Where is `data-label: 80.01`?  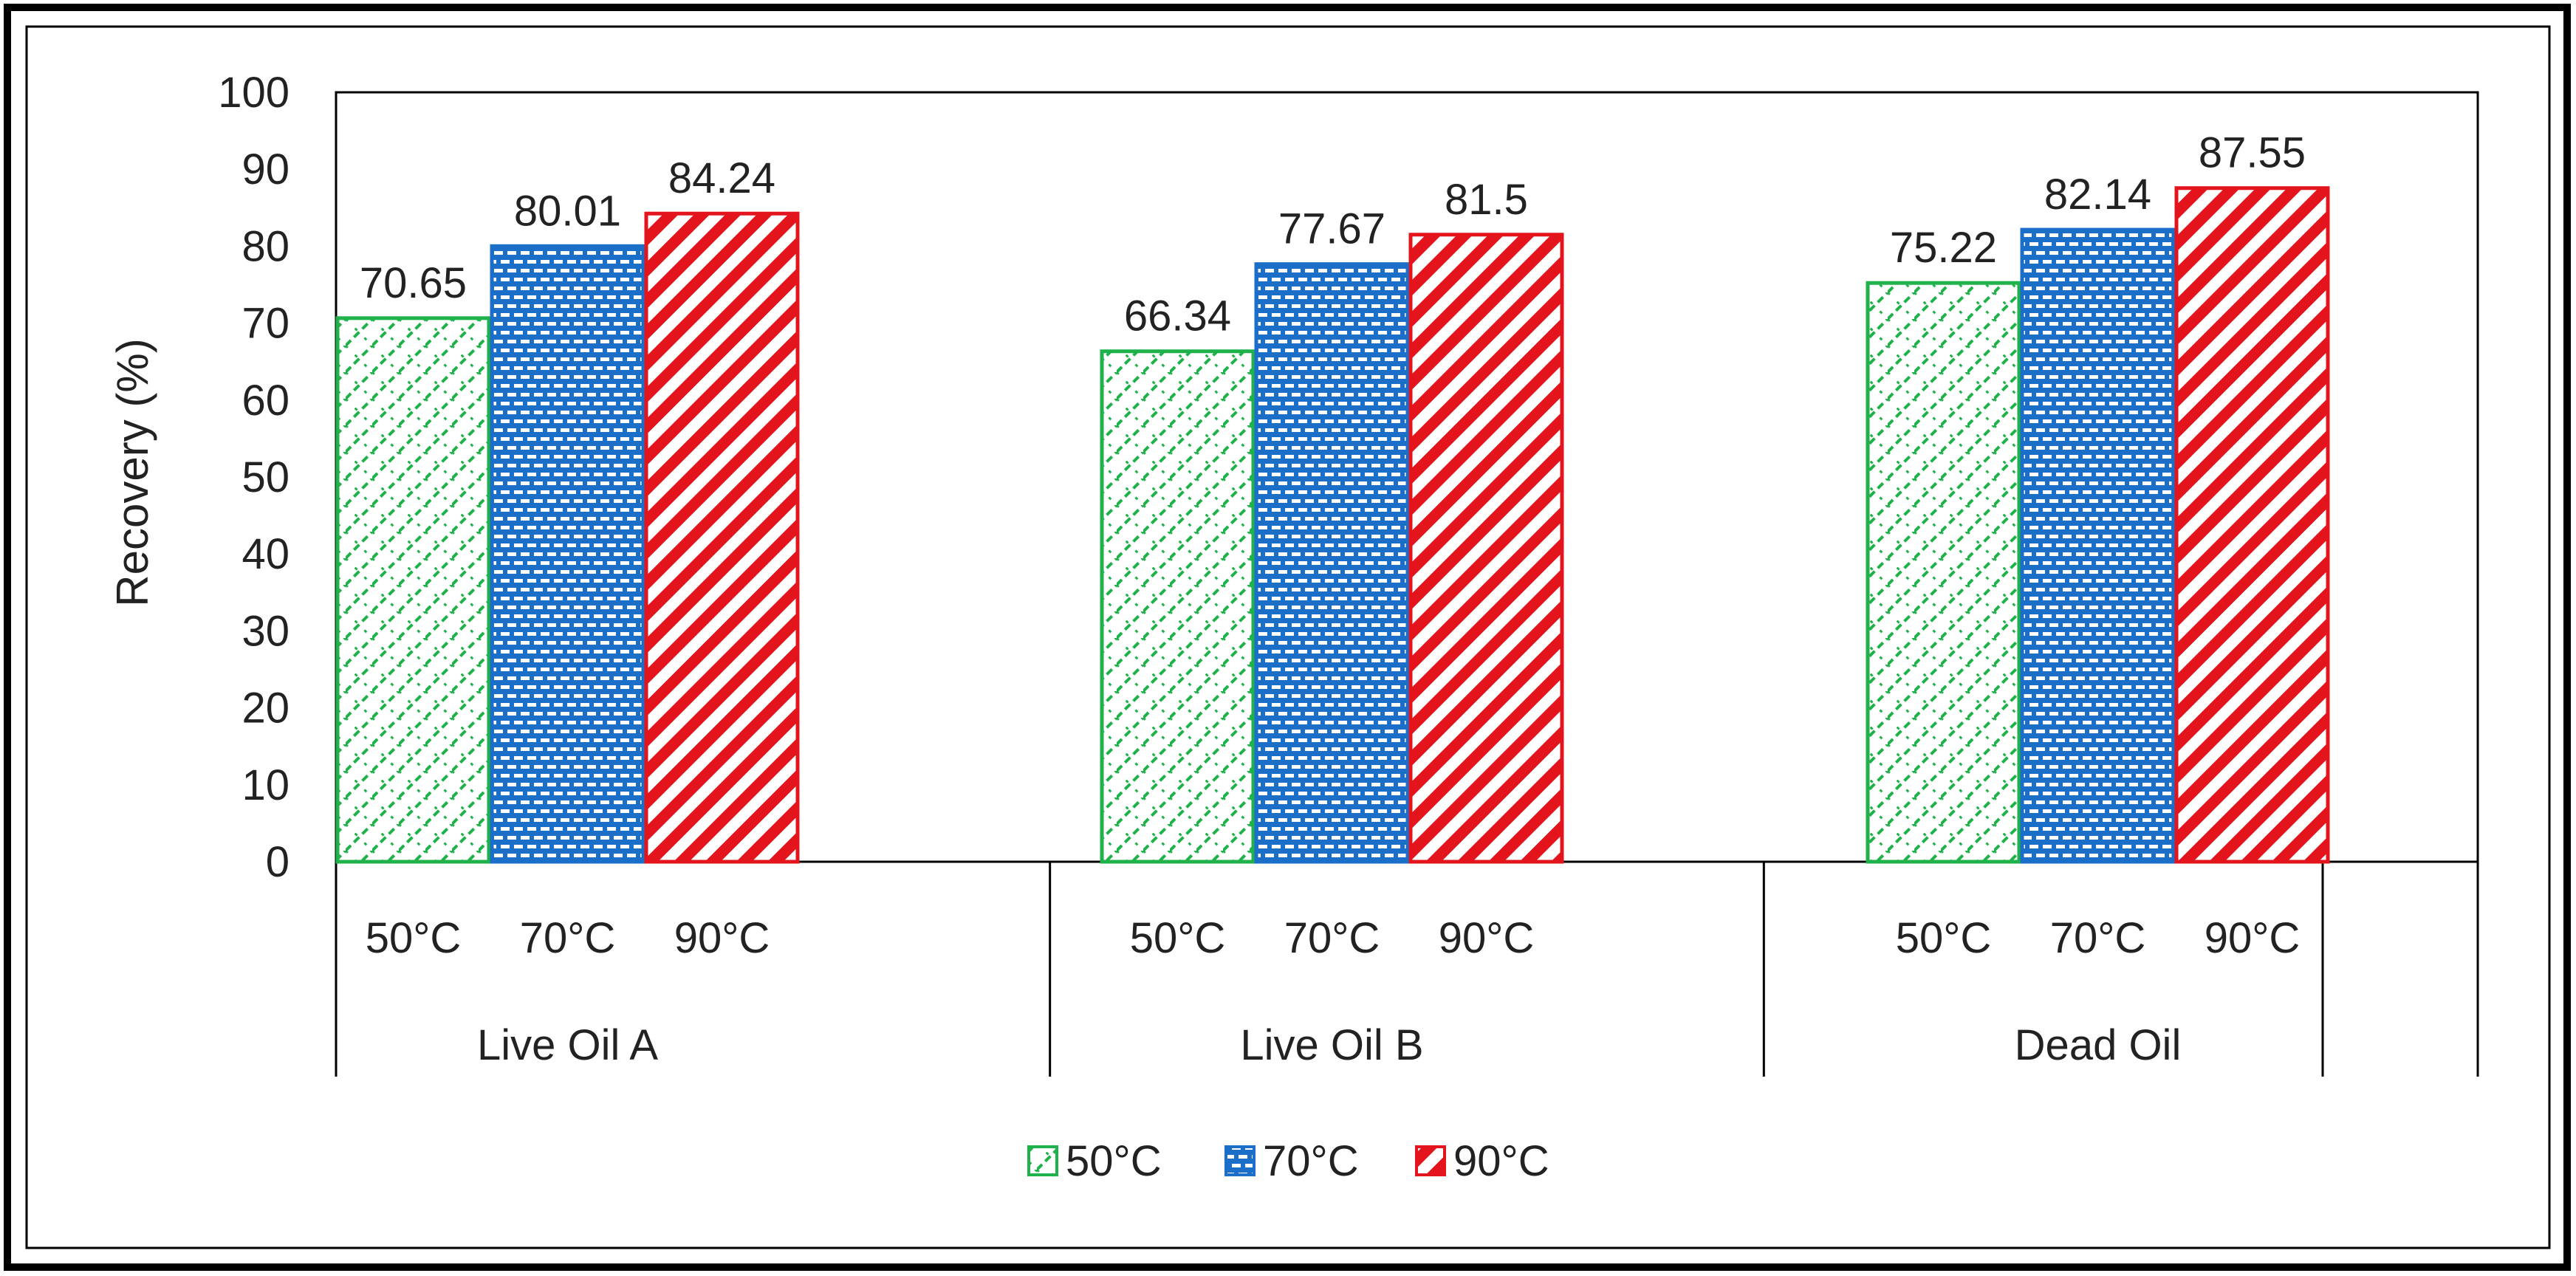
data-label: 80.01 is located at coordinates (567, 211).